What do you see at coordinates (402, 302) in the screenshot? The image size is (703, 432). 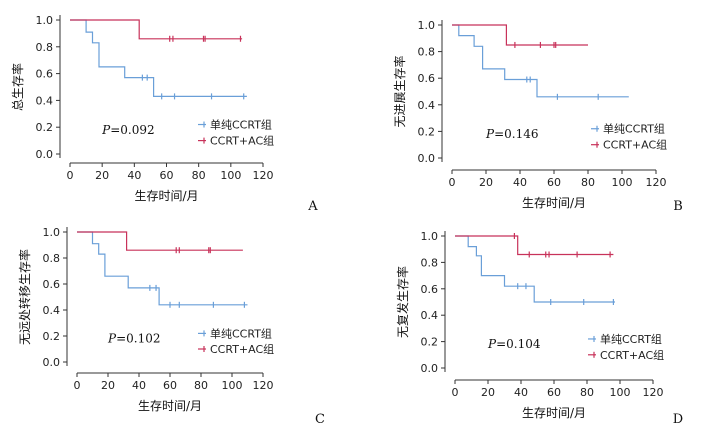 I see `y-axis-title: 无复发生存率` at bounding box center [402, 302].